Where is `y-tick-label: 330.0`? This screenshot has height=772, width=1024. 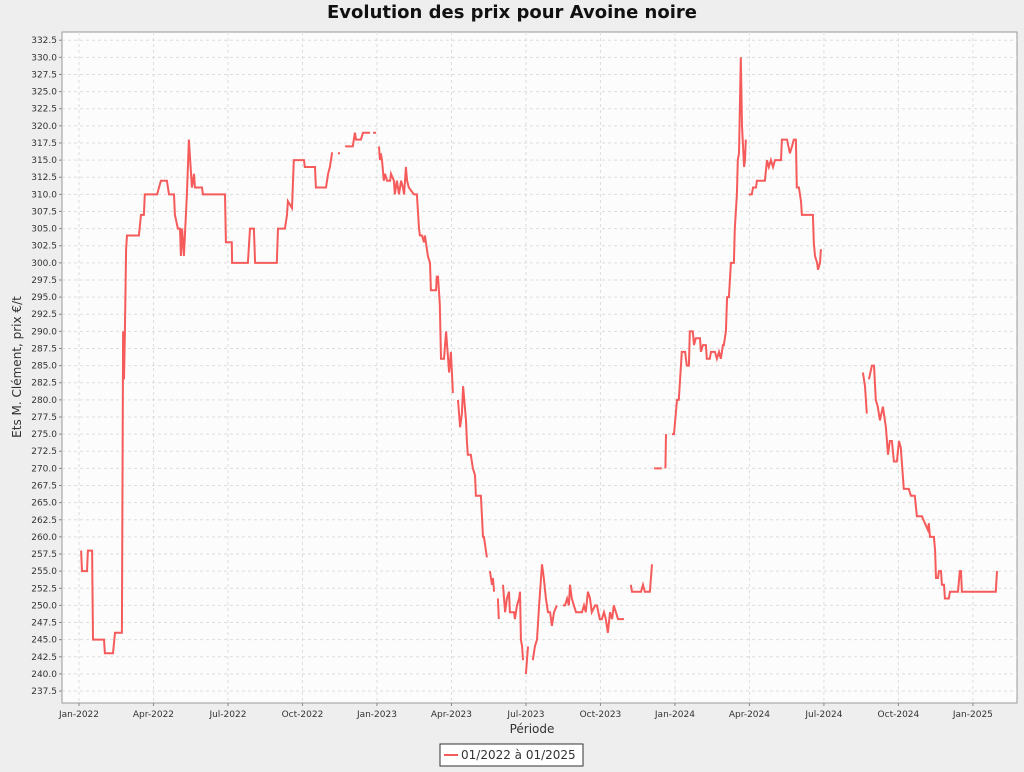
y-tick-label: 330.0 is located at coordinates (44, 58).